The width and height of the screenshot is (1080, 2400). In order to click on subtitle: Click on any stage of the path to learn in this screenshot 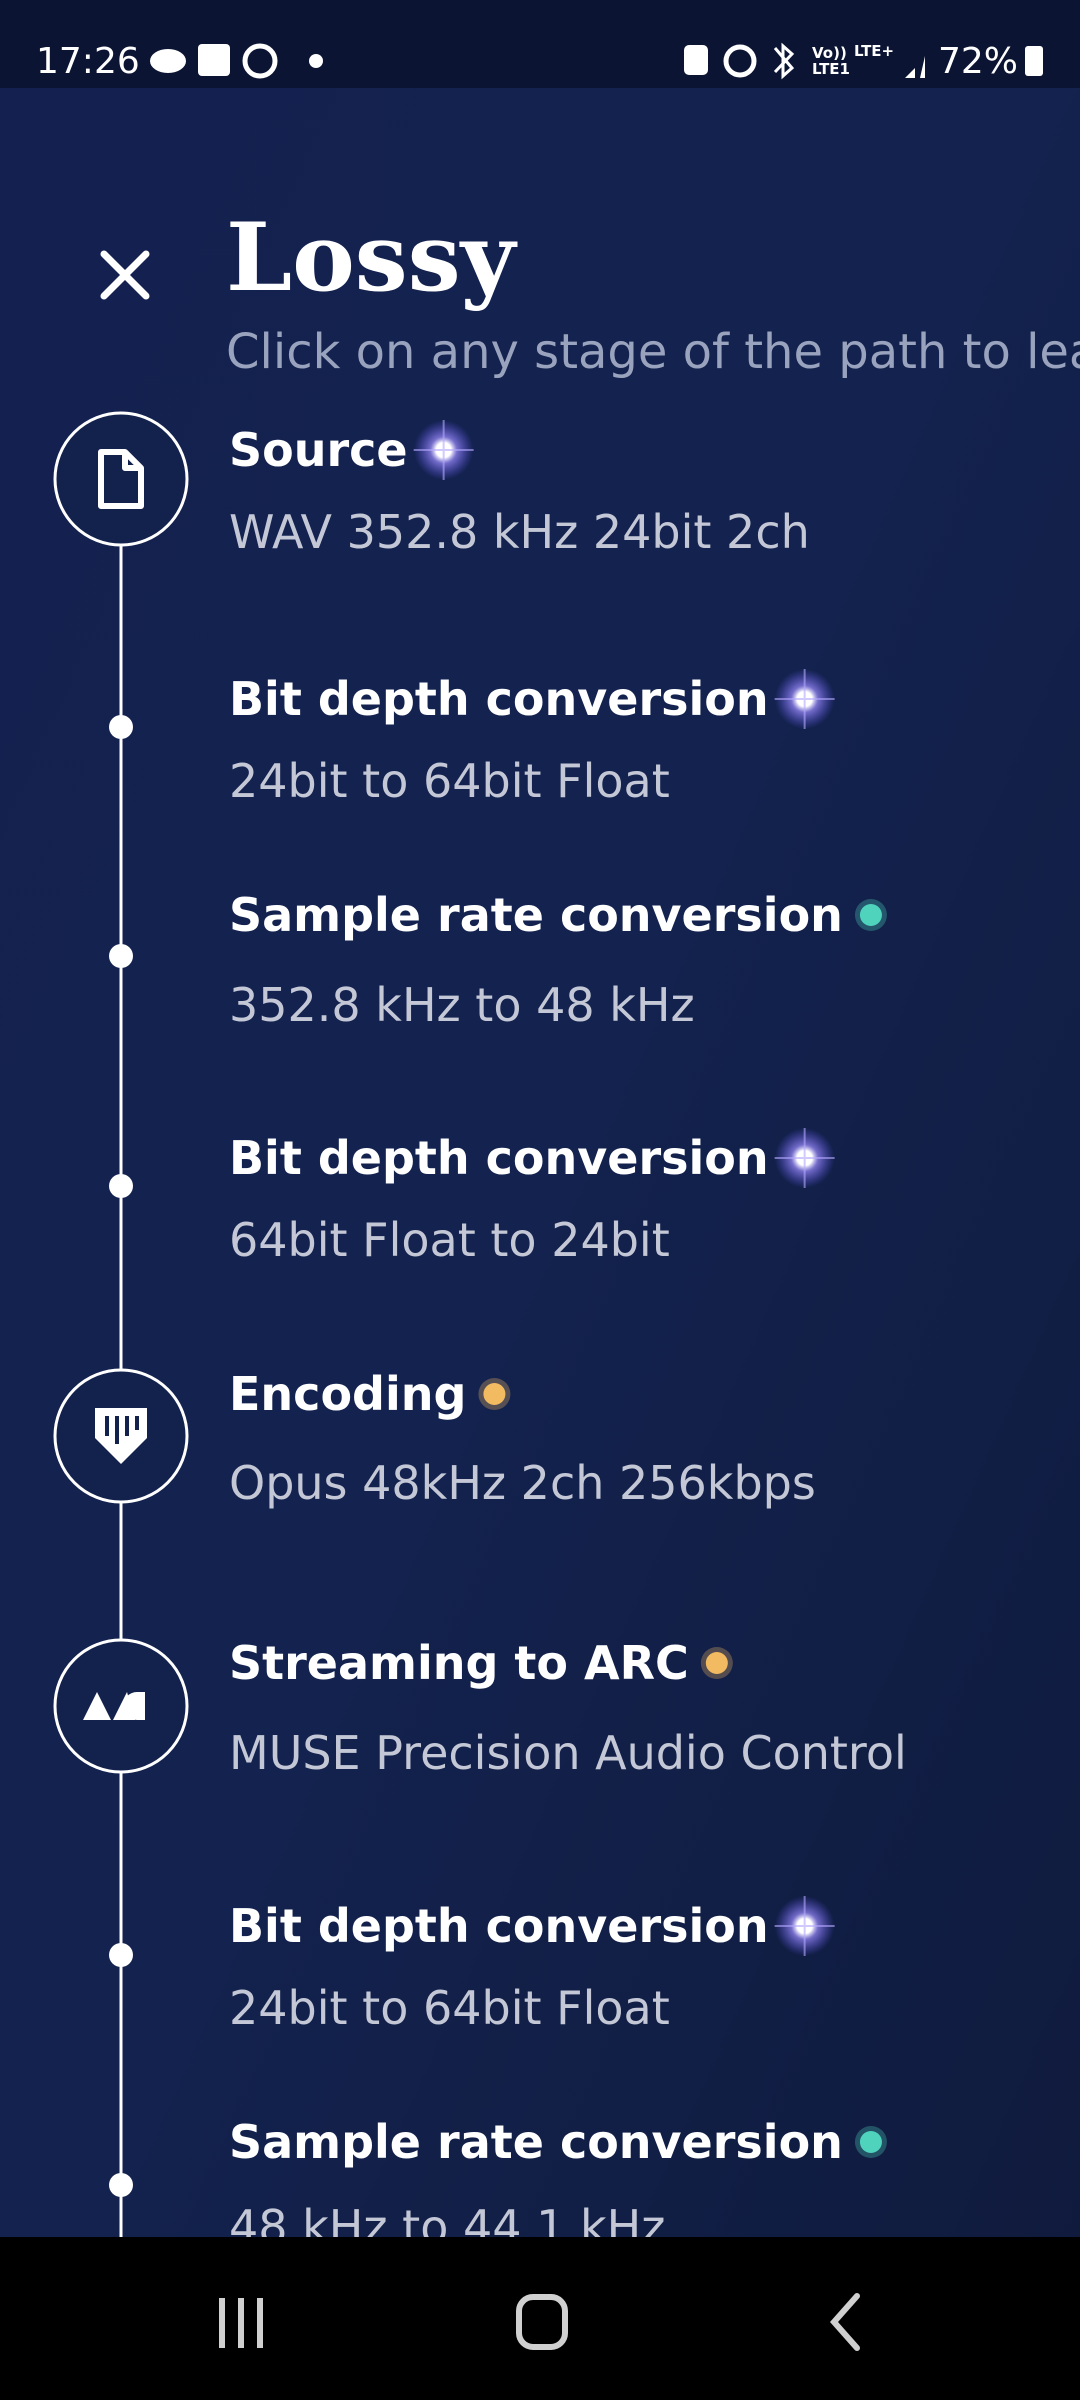, I will do `click(653, 352)`.